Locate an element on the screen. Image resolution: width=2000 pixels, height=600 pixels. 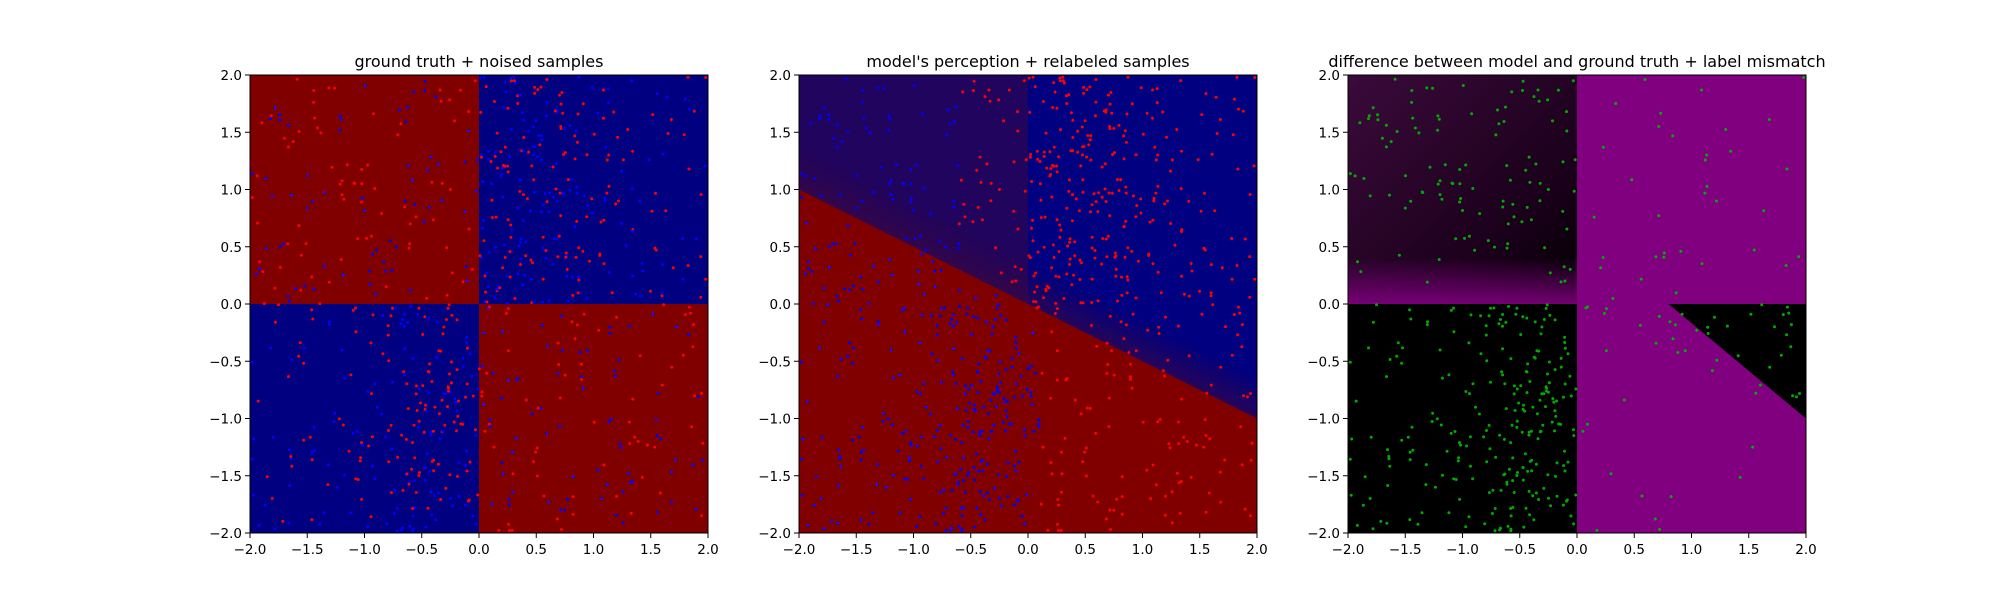
x-tick-label: −1.0 is located at coordinates (364, 550).